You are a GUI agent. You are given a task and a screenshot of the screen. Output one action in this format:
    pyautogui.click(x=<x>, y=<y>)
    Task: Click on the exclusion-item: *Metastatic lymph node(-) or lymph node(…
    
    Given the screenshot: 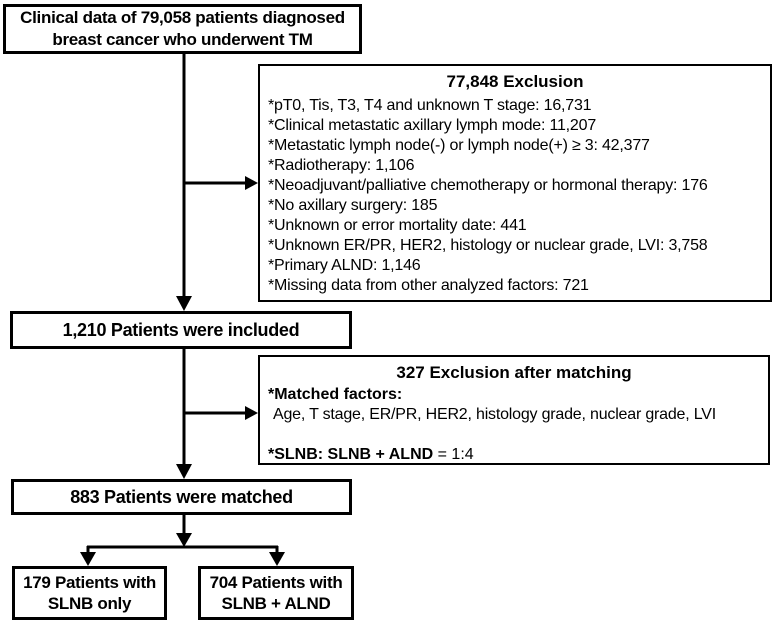 What is the action you would take?
    pyautogui.click(x=459, y=145)
    